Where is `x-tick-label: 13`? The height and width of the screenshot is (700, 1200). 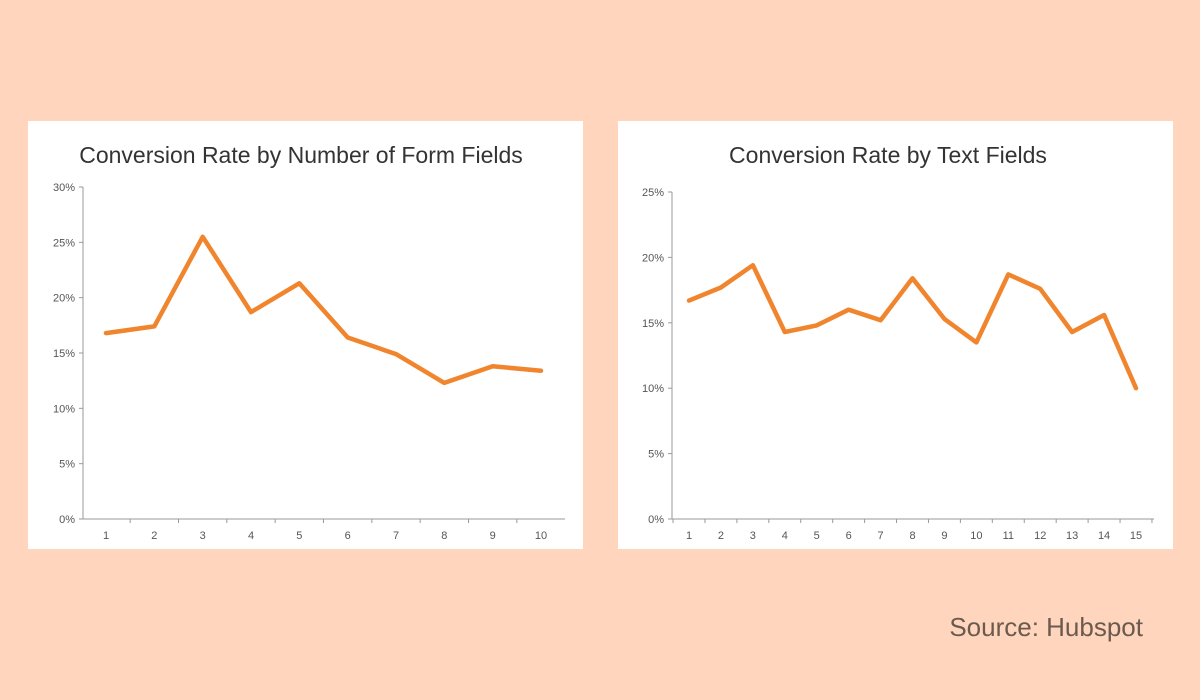
x-tick-label: 13 is located at coordinates (1072, 536).